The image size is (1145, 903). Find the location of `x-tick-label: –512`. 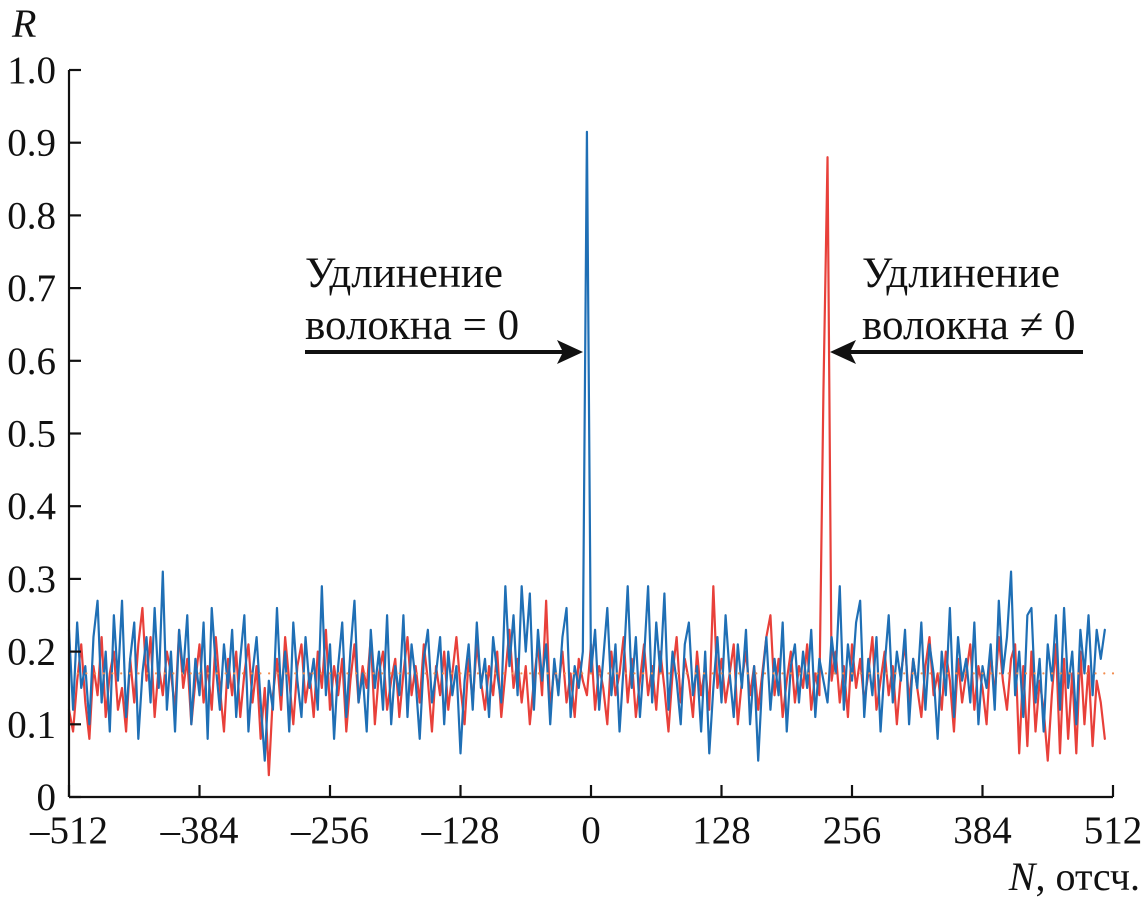

x-tick-label: –512 is located at coordinates (68, 830).